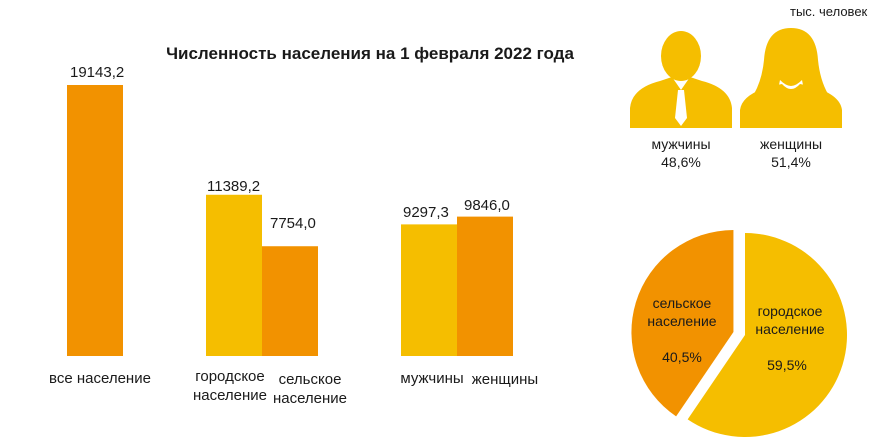 This screenshot has width=880, height=447. What do you see at coordinates (505, 379) in the screenshot?
I see `bar-label-women: женщины` at bounding box center [505, 379].